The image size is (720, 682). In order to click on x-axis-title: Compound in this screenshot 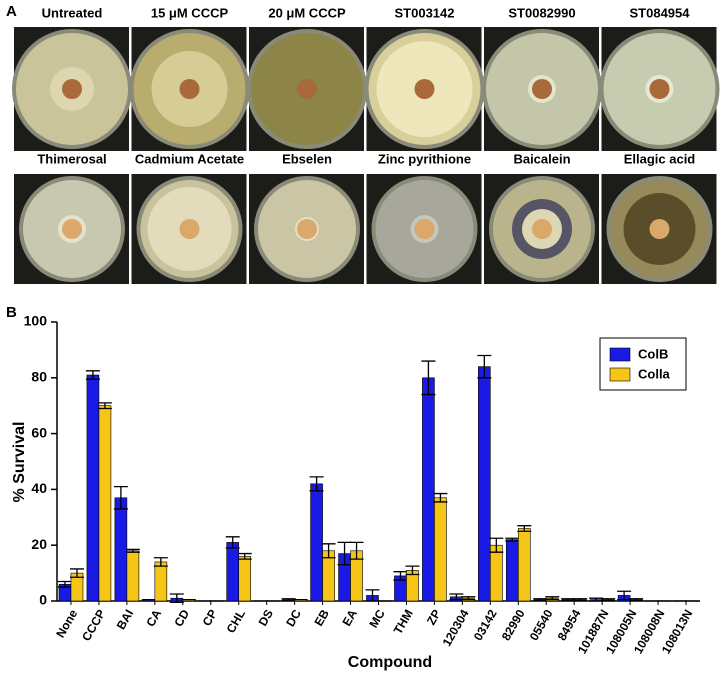, I will do `click(390, 662)`.